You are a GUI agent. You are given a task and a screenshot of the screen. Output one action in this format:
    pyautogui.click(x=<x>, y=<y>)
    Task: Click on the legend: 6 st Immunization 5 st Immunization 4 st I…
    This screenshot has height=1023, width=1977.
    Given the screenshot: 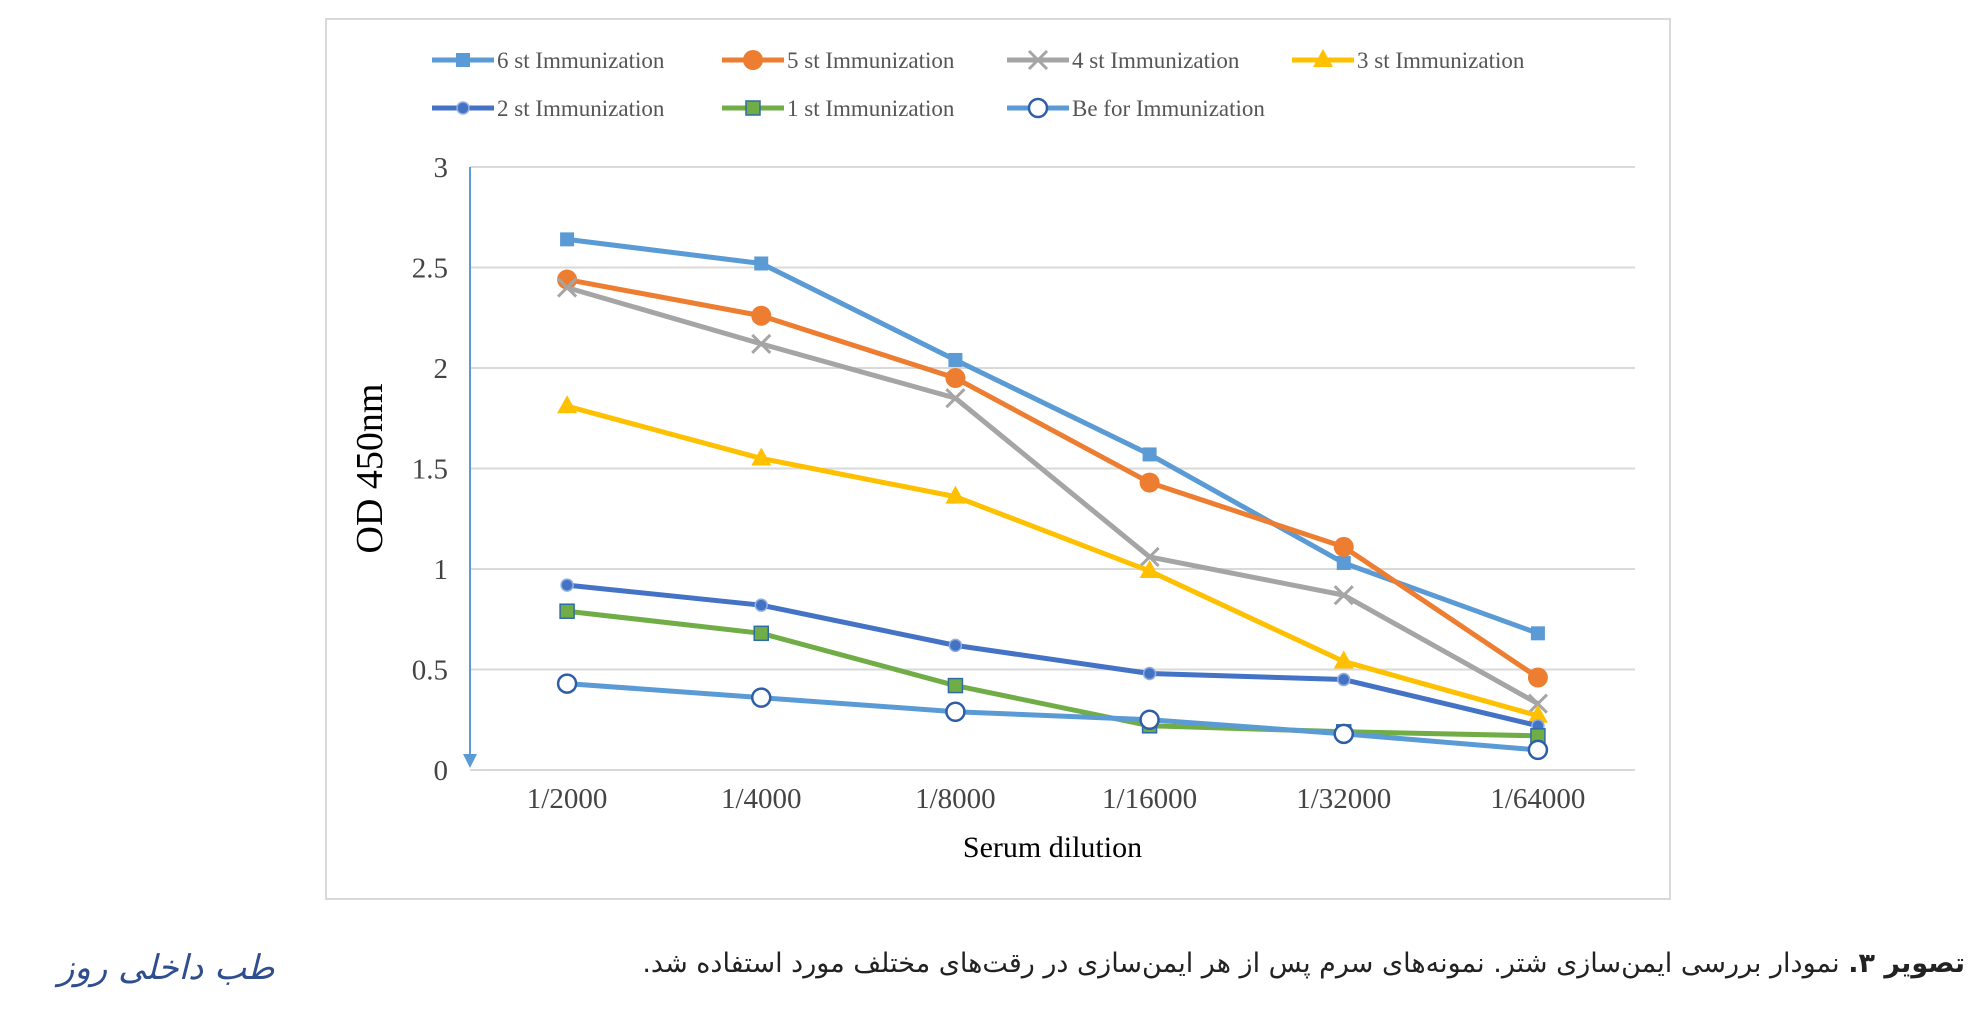 What is the action you would take?
    pyautogui.click(x=978, y=84)
    